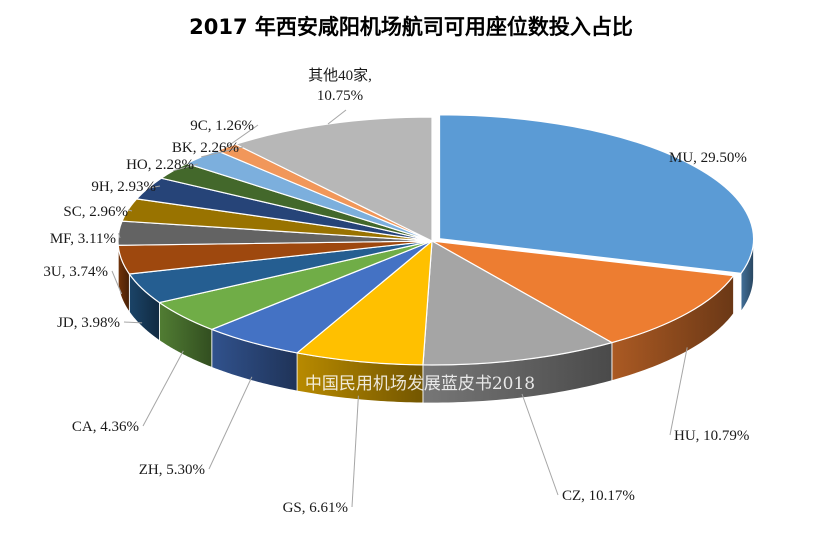  Describe the element at coordinates (540, 444) in the screenshot. I see `leader-line-CZ` at that location.